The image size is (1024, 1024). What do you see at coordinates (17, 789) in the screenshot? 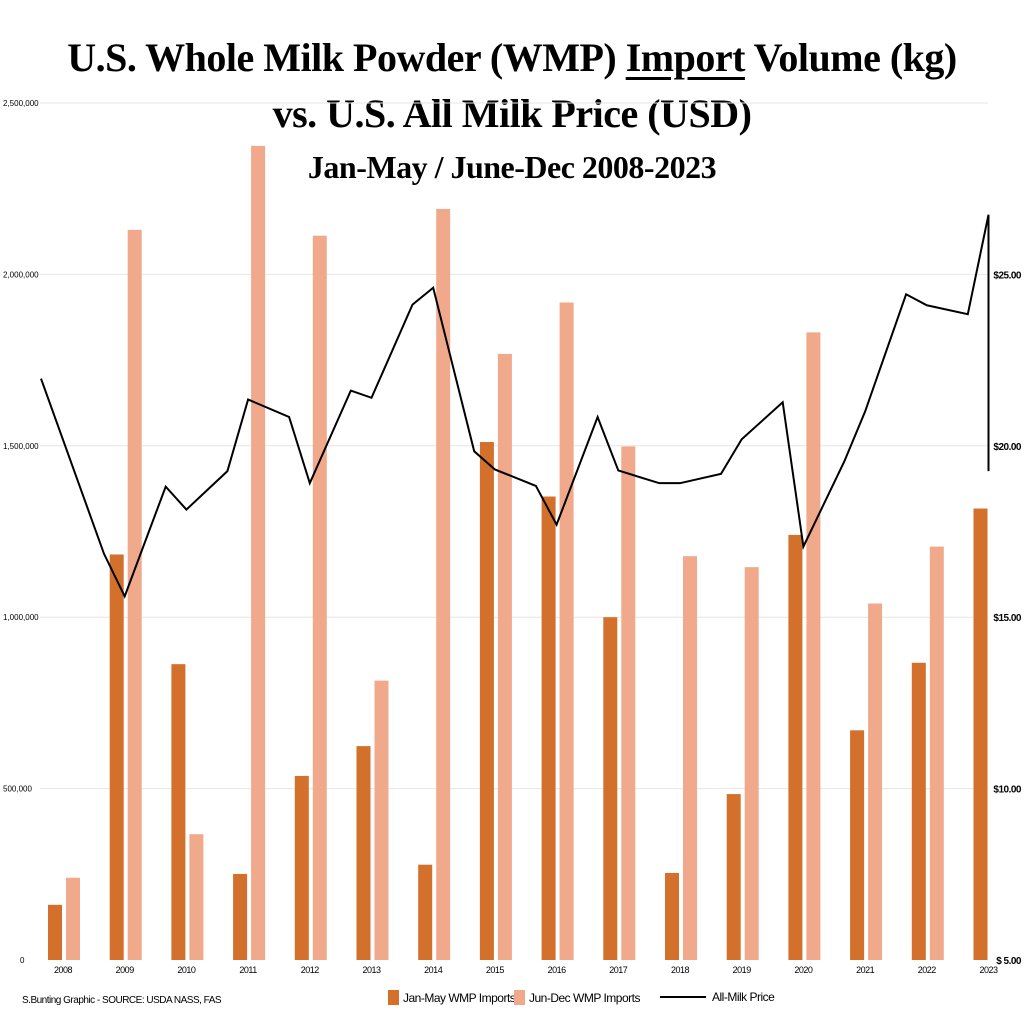
I see `left-axis-tick-label: 500,000` at bounding box center [17, 789].